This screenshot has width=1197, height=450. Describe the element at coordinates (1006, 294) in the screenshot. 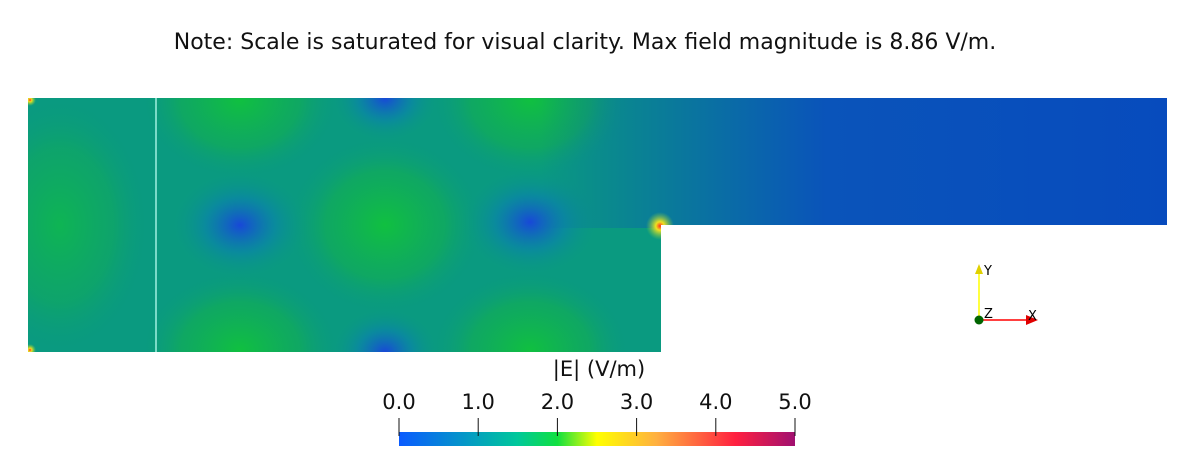

I see `axes-triad: Y Z X` at that location.